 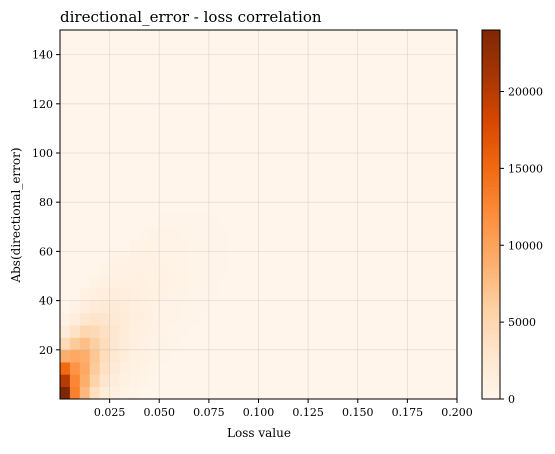 What do you see at coordinates (522, 322) in the screenshot?
I see `colorbar-tick-label: 5000` at bounding box center [522, 322].